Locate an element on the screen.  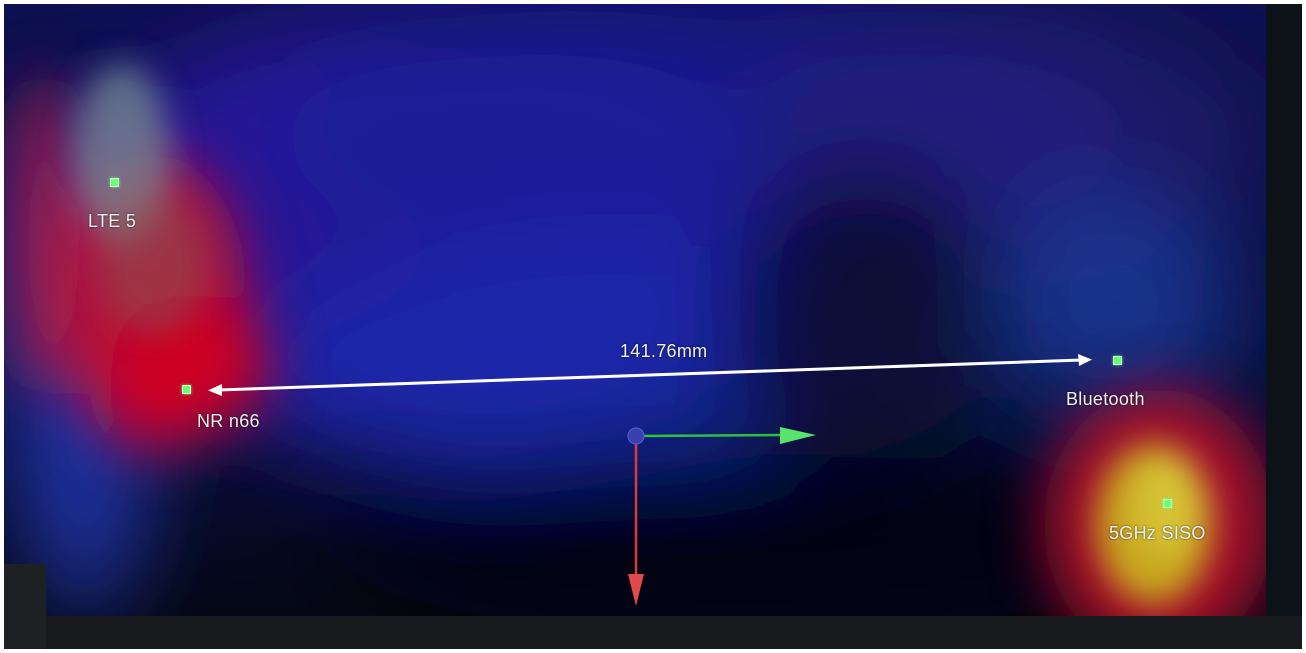
axis-gizmo is located at coordinates (721, 516).